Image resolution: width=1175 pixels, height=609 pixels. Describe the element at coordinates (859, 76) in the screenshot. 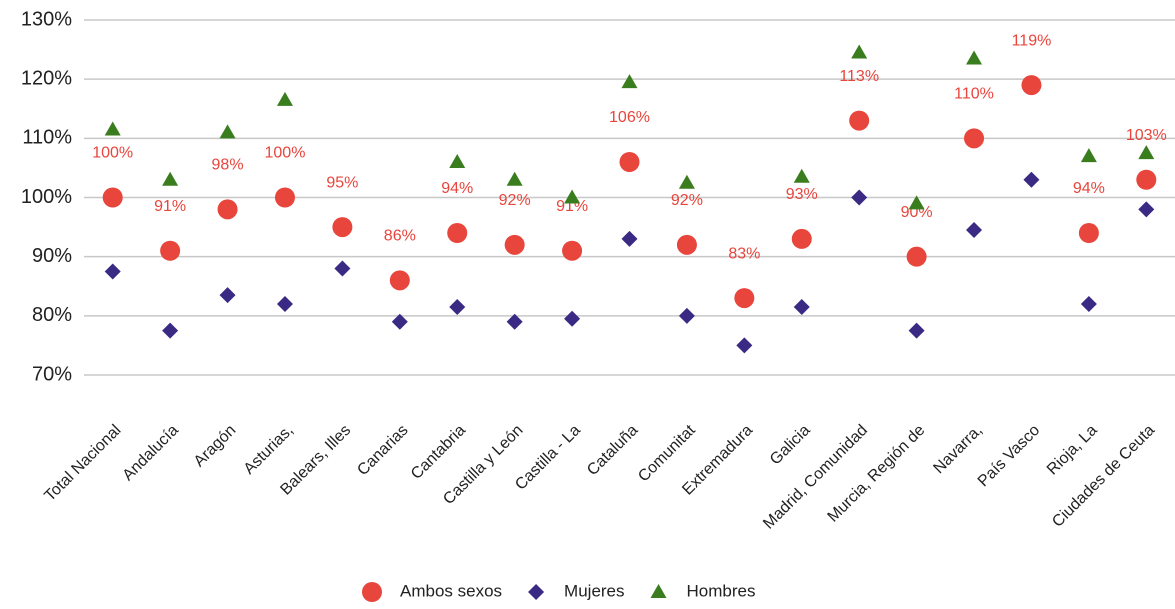

I see `value-label: 113%` at that location.